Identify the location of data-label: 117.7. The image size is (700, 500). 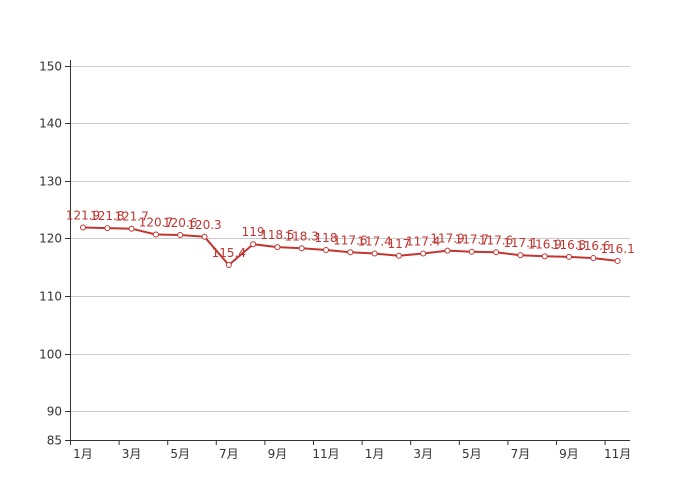
(472, 240).